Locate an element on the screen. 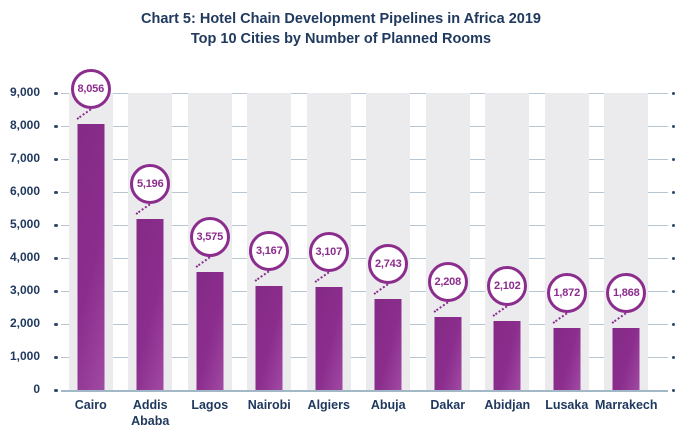 This screenshot has height=441, width=682. value-callout: 2,743 is located at coordinates (388, 264).